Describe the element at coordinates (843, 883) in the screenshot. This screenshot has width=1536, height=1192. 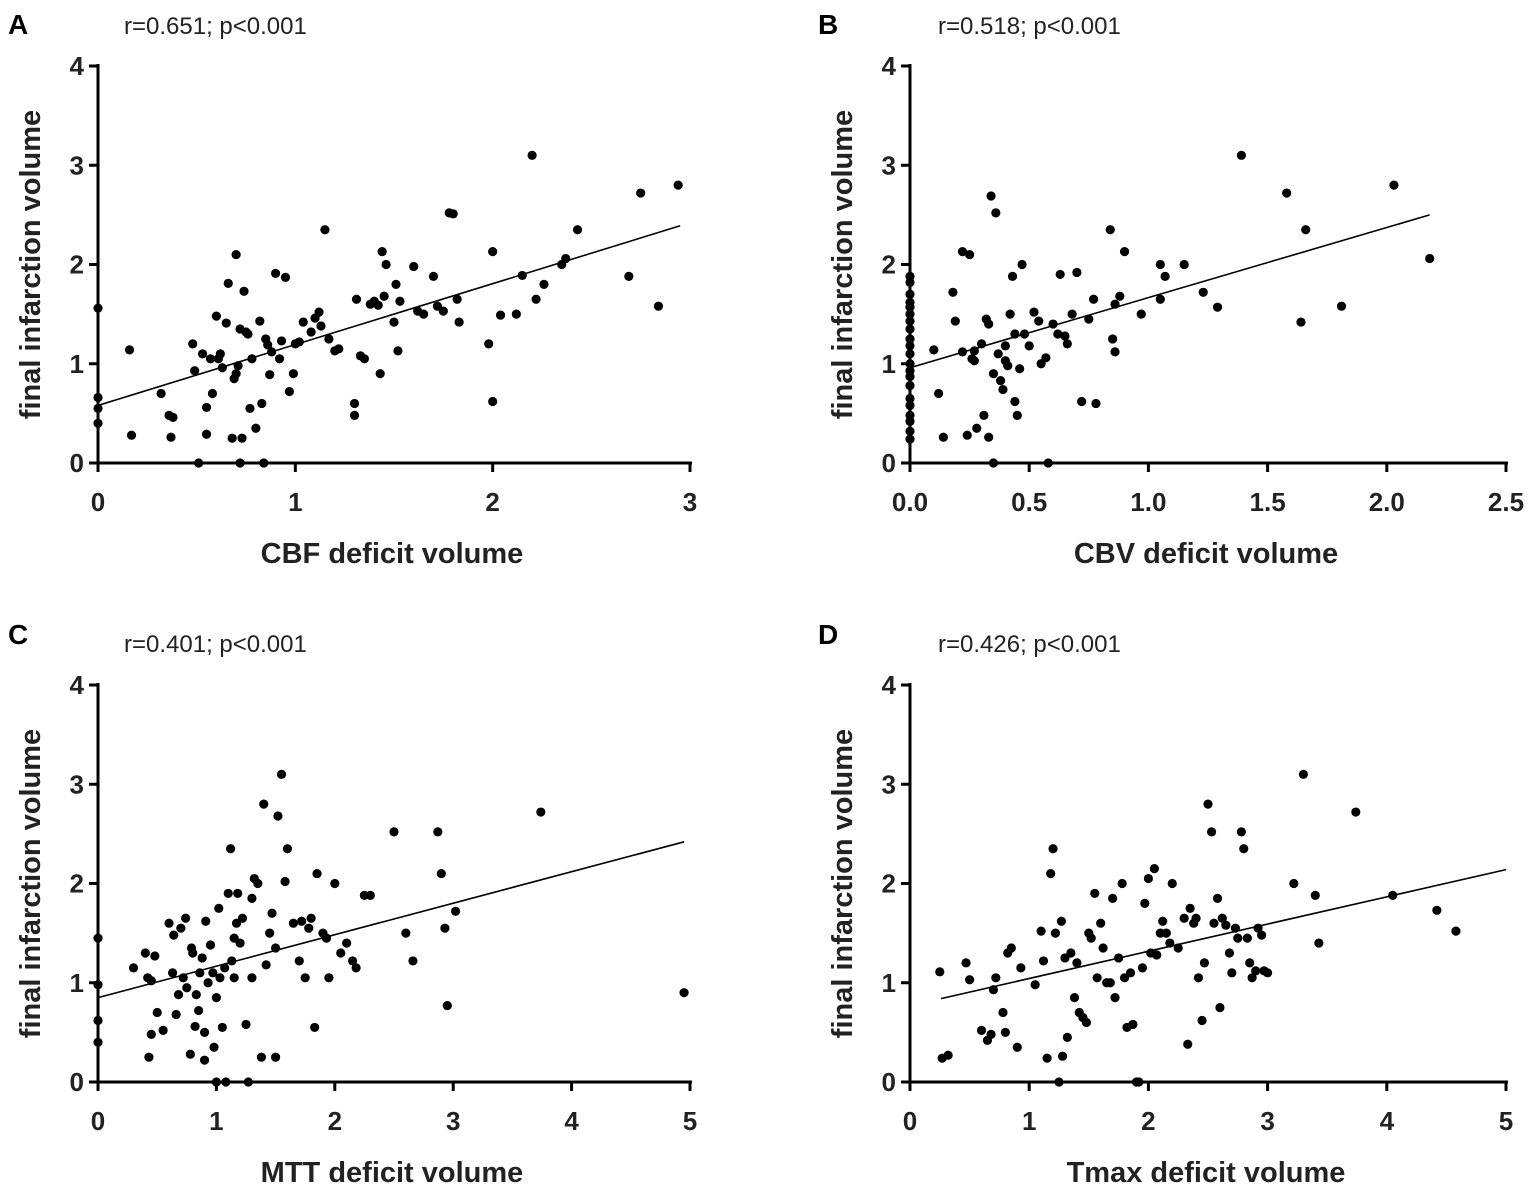
I see `y-axis-title: final infarction volume` at that location.